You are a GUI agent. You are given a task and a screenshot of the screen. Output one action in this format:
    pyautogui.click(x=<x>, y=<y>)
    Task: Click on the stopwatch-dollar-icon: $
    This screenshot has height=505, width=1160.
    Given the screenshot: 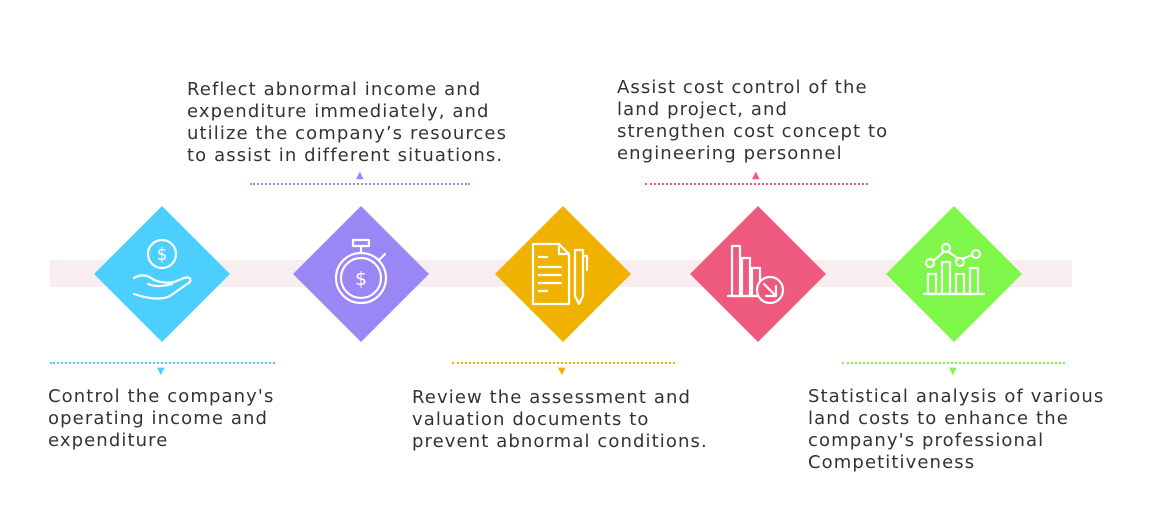 What is the action you would take?
    pyautogui.click(x=361, y=271)
    